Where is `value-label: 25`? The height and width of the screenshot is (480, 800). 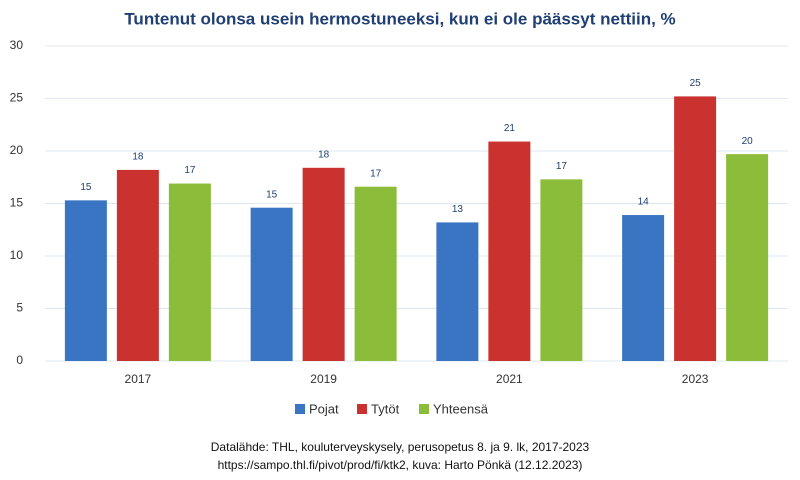
value-label: 25 is located at coordinates (696, 83).